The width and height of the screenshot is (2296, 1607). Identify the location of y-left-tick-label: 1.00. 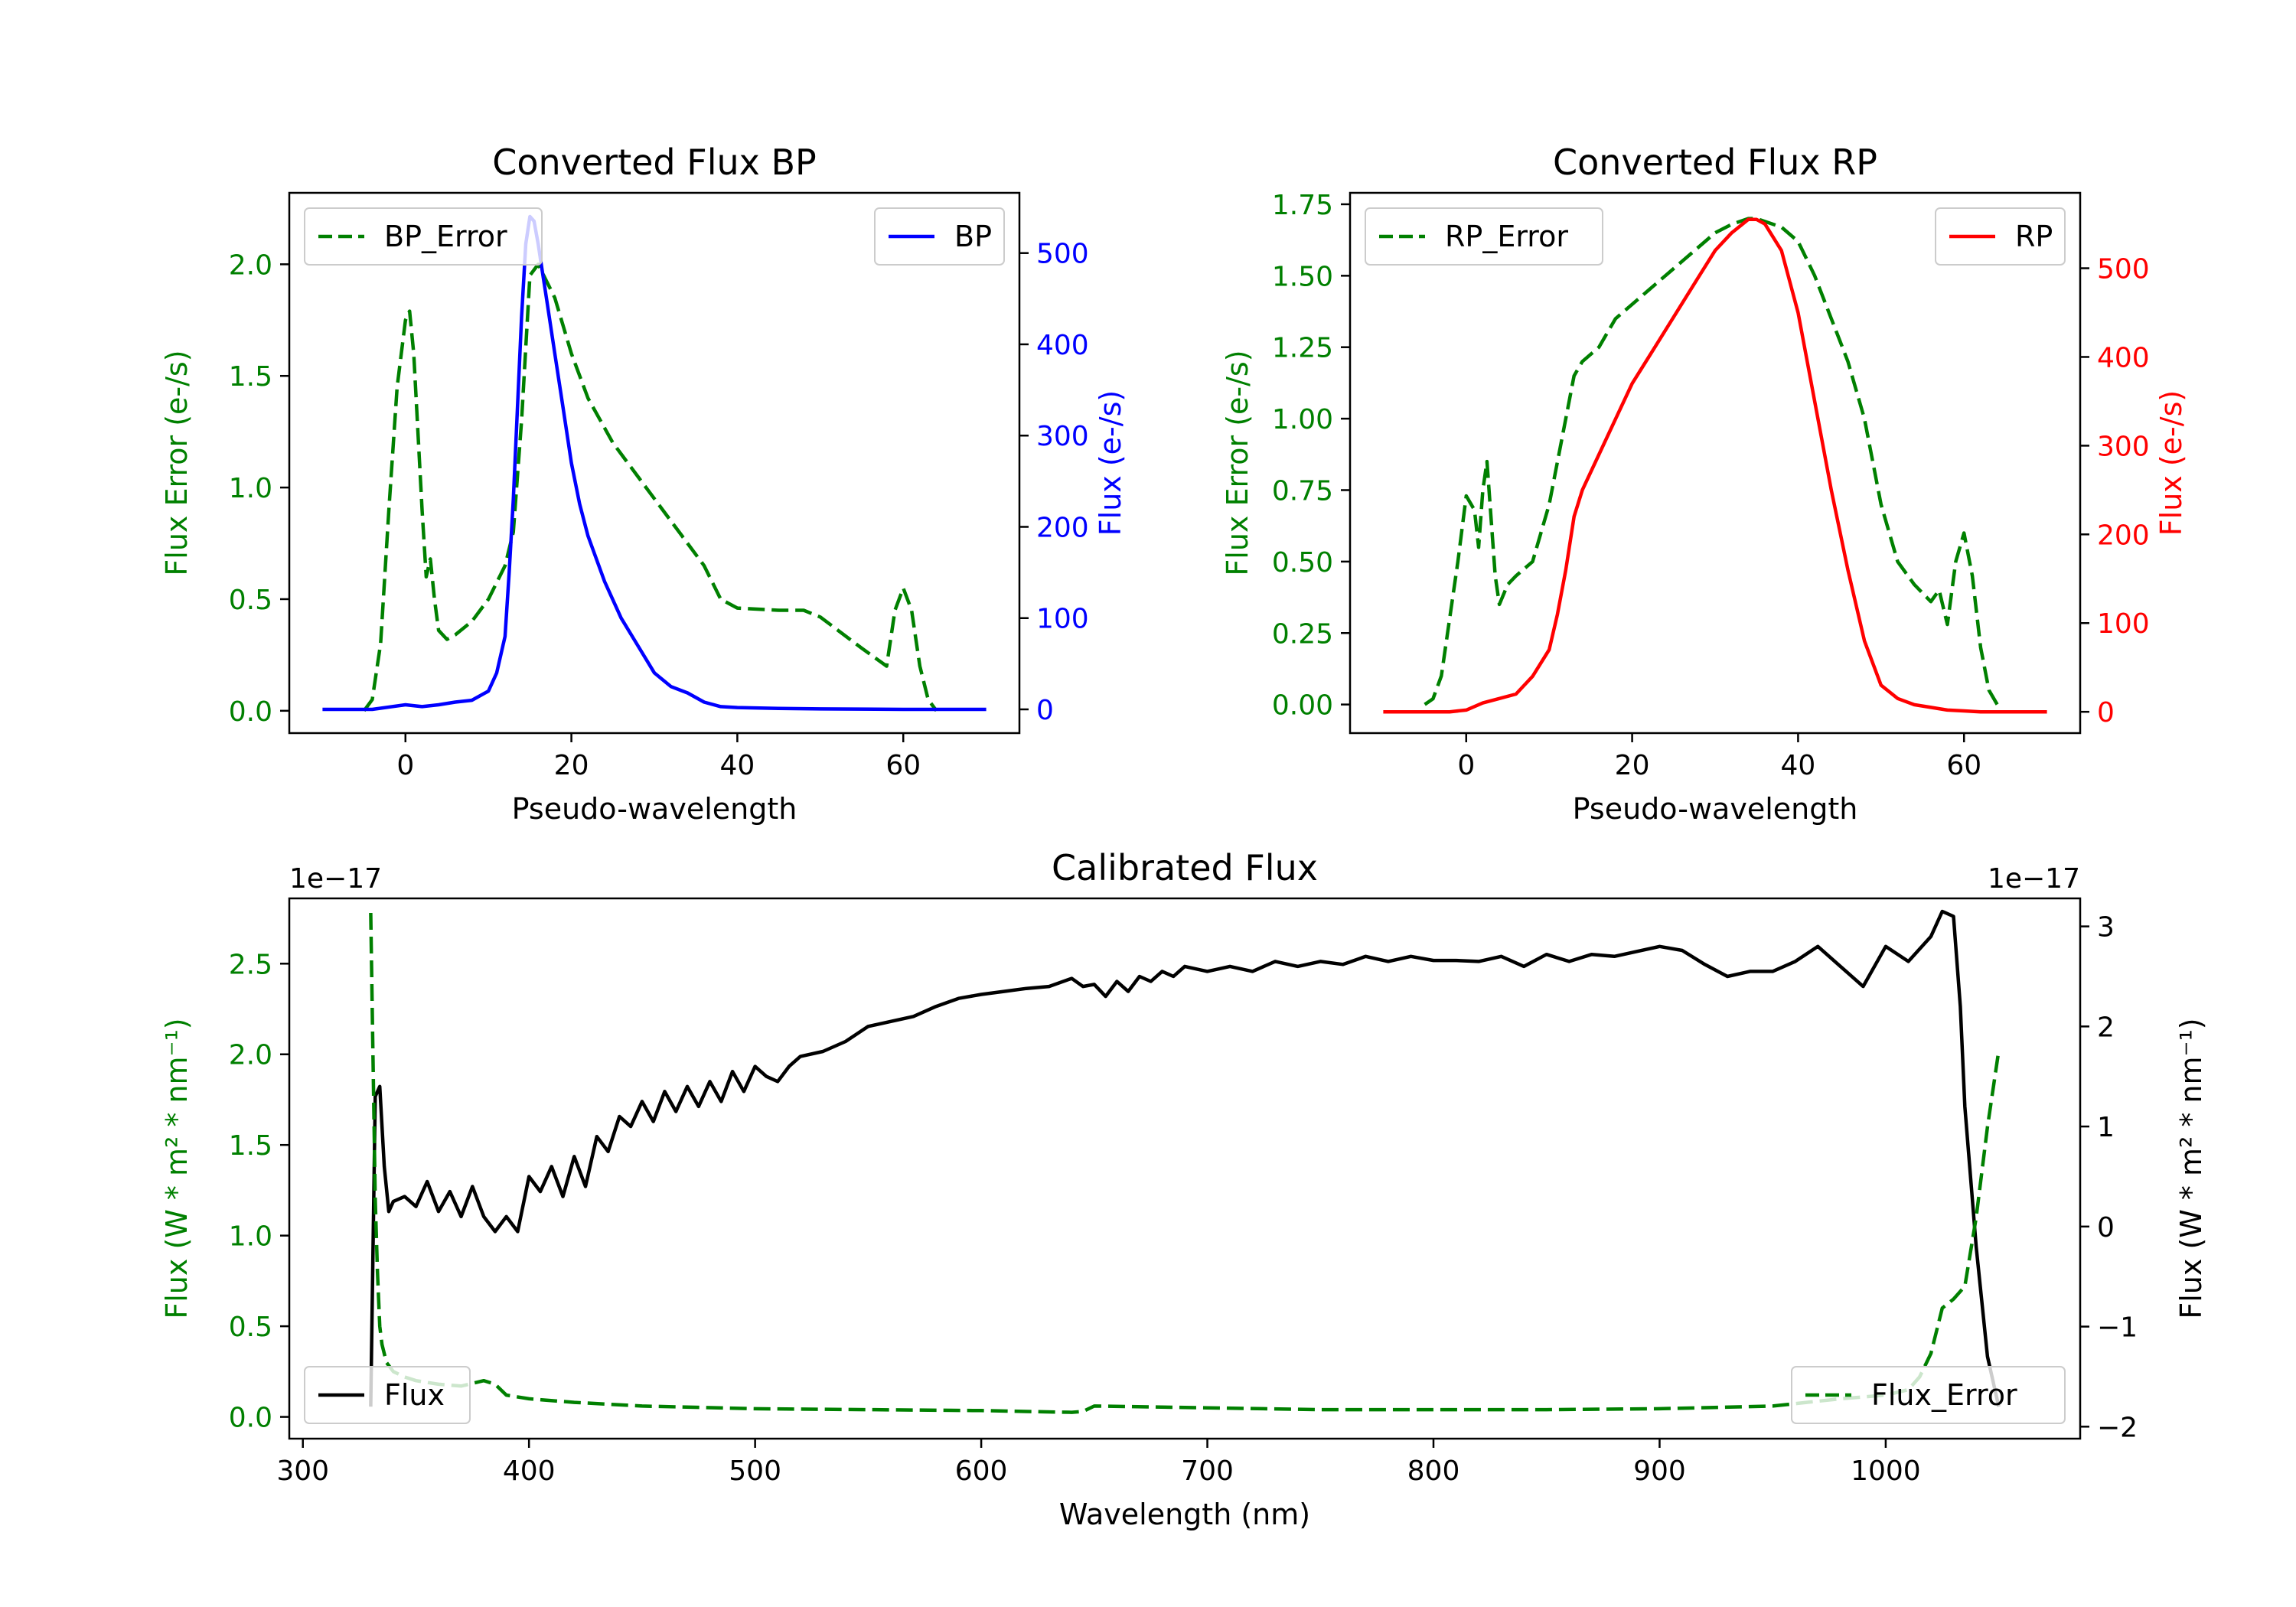
(1302, 419).